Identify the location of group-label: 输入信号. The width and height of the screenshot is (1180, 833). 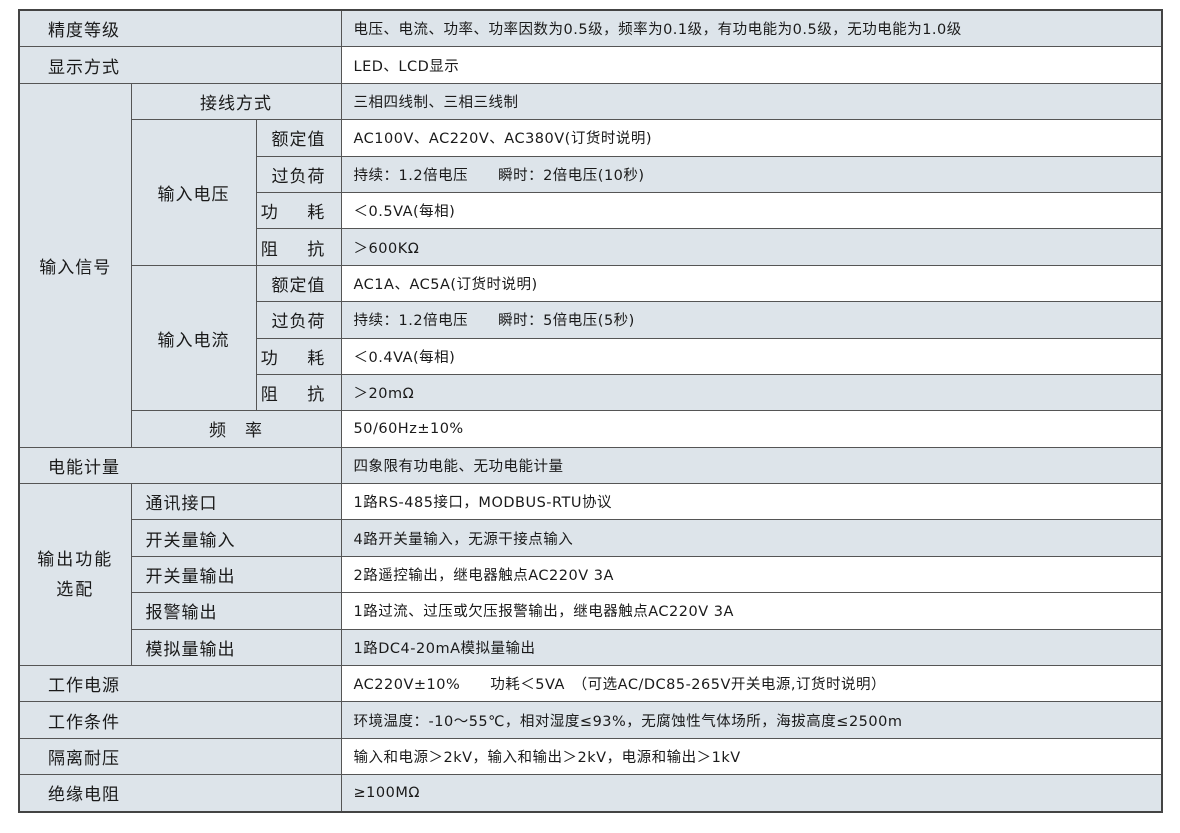
(75, 265).